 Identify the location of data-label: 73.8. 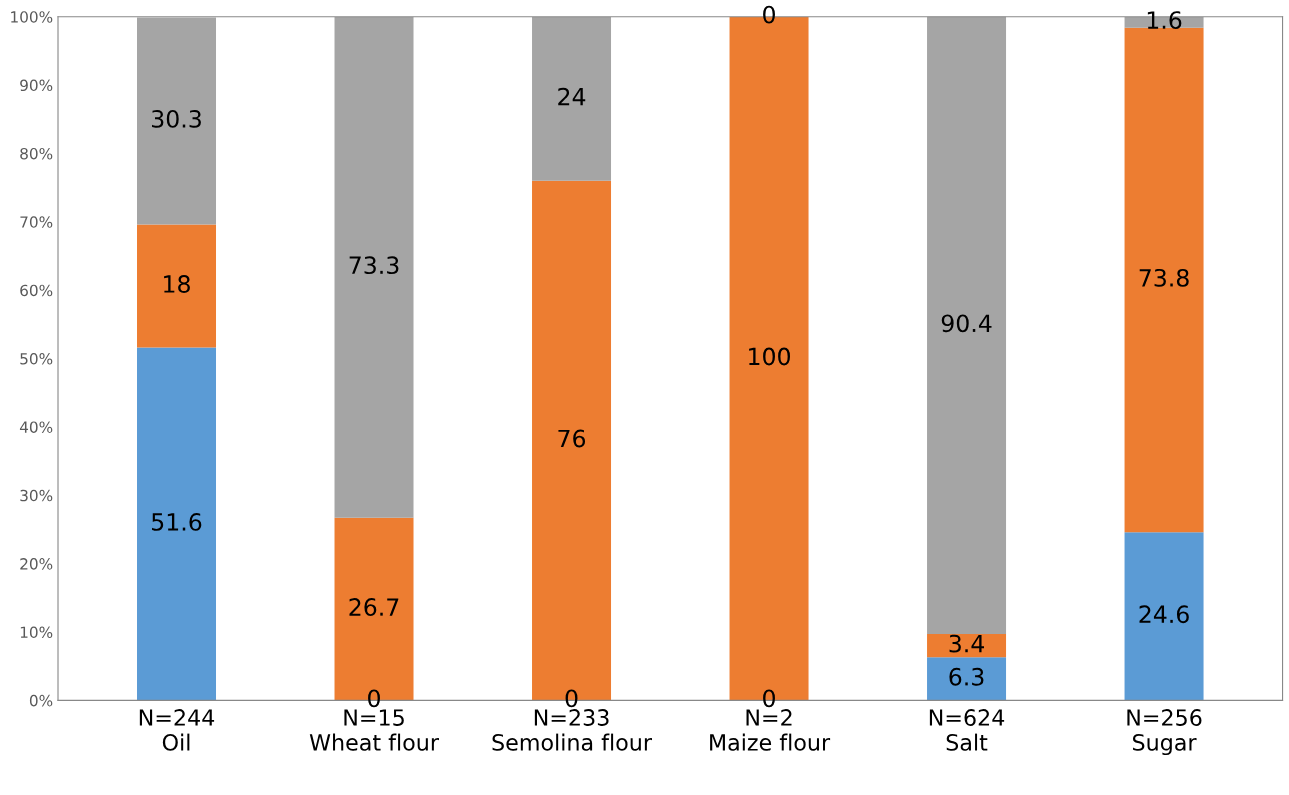
(1164, 277).